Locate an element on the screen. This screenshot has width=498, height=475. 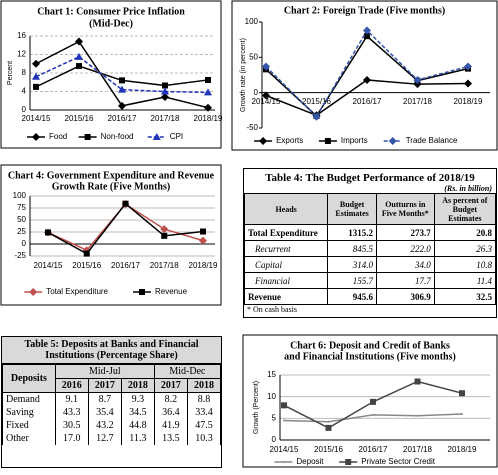
table-cell: 44.8 is located at coordinates (137, 425).